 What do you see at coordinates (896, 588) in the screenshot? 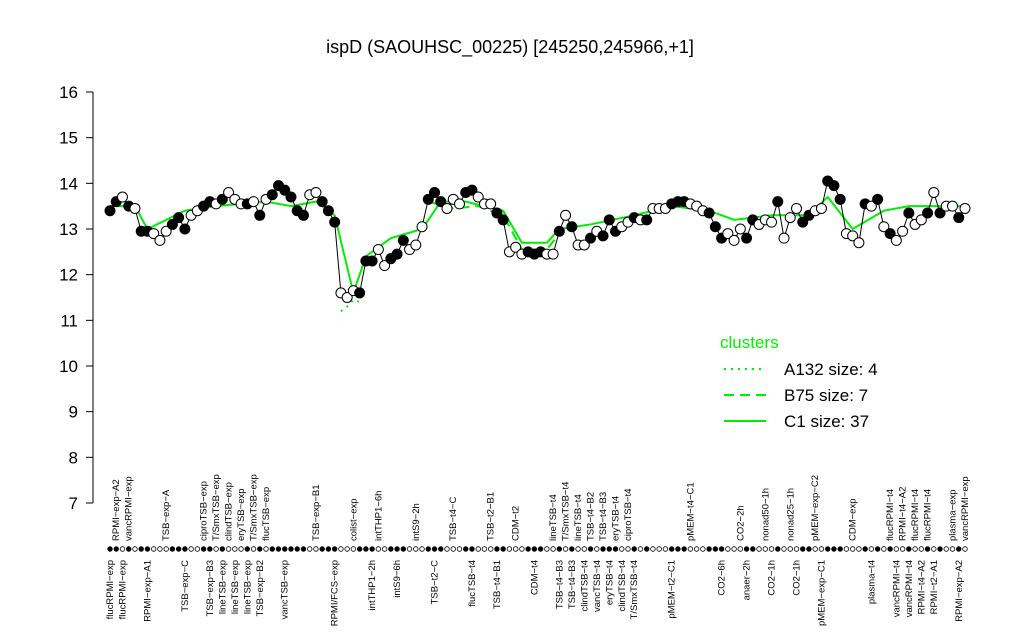
I see `x-tick-label: vancRPMI−t4` at bounding box center [896, 588].